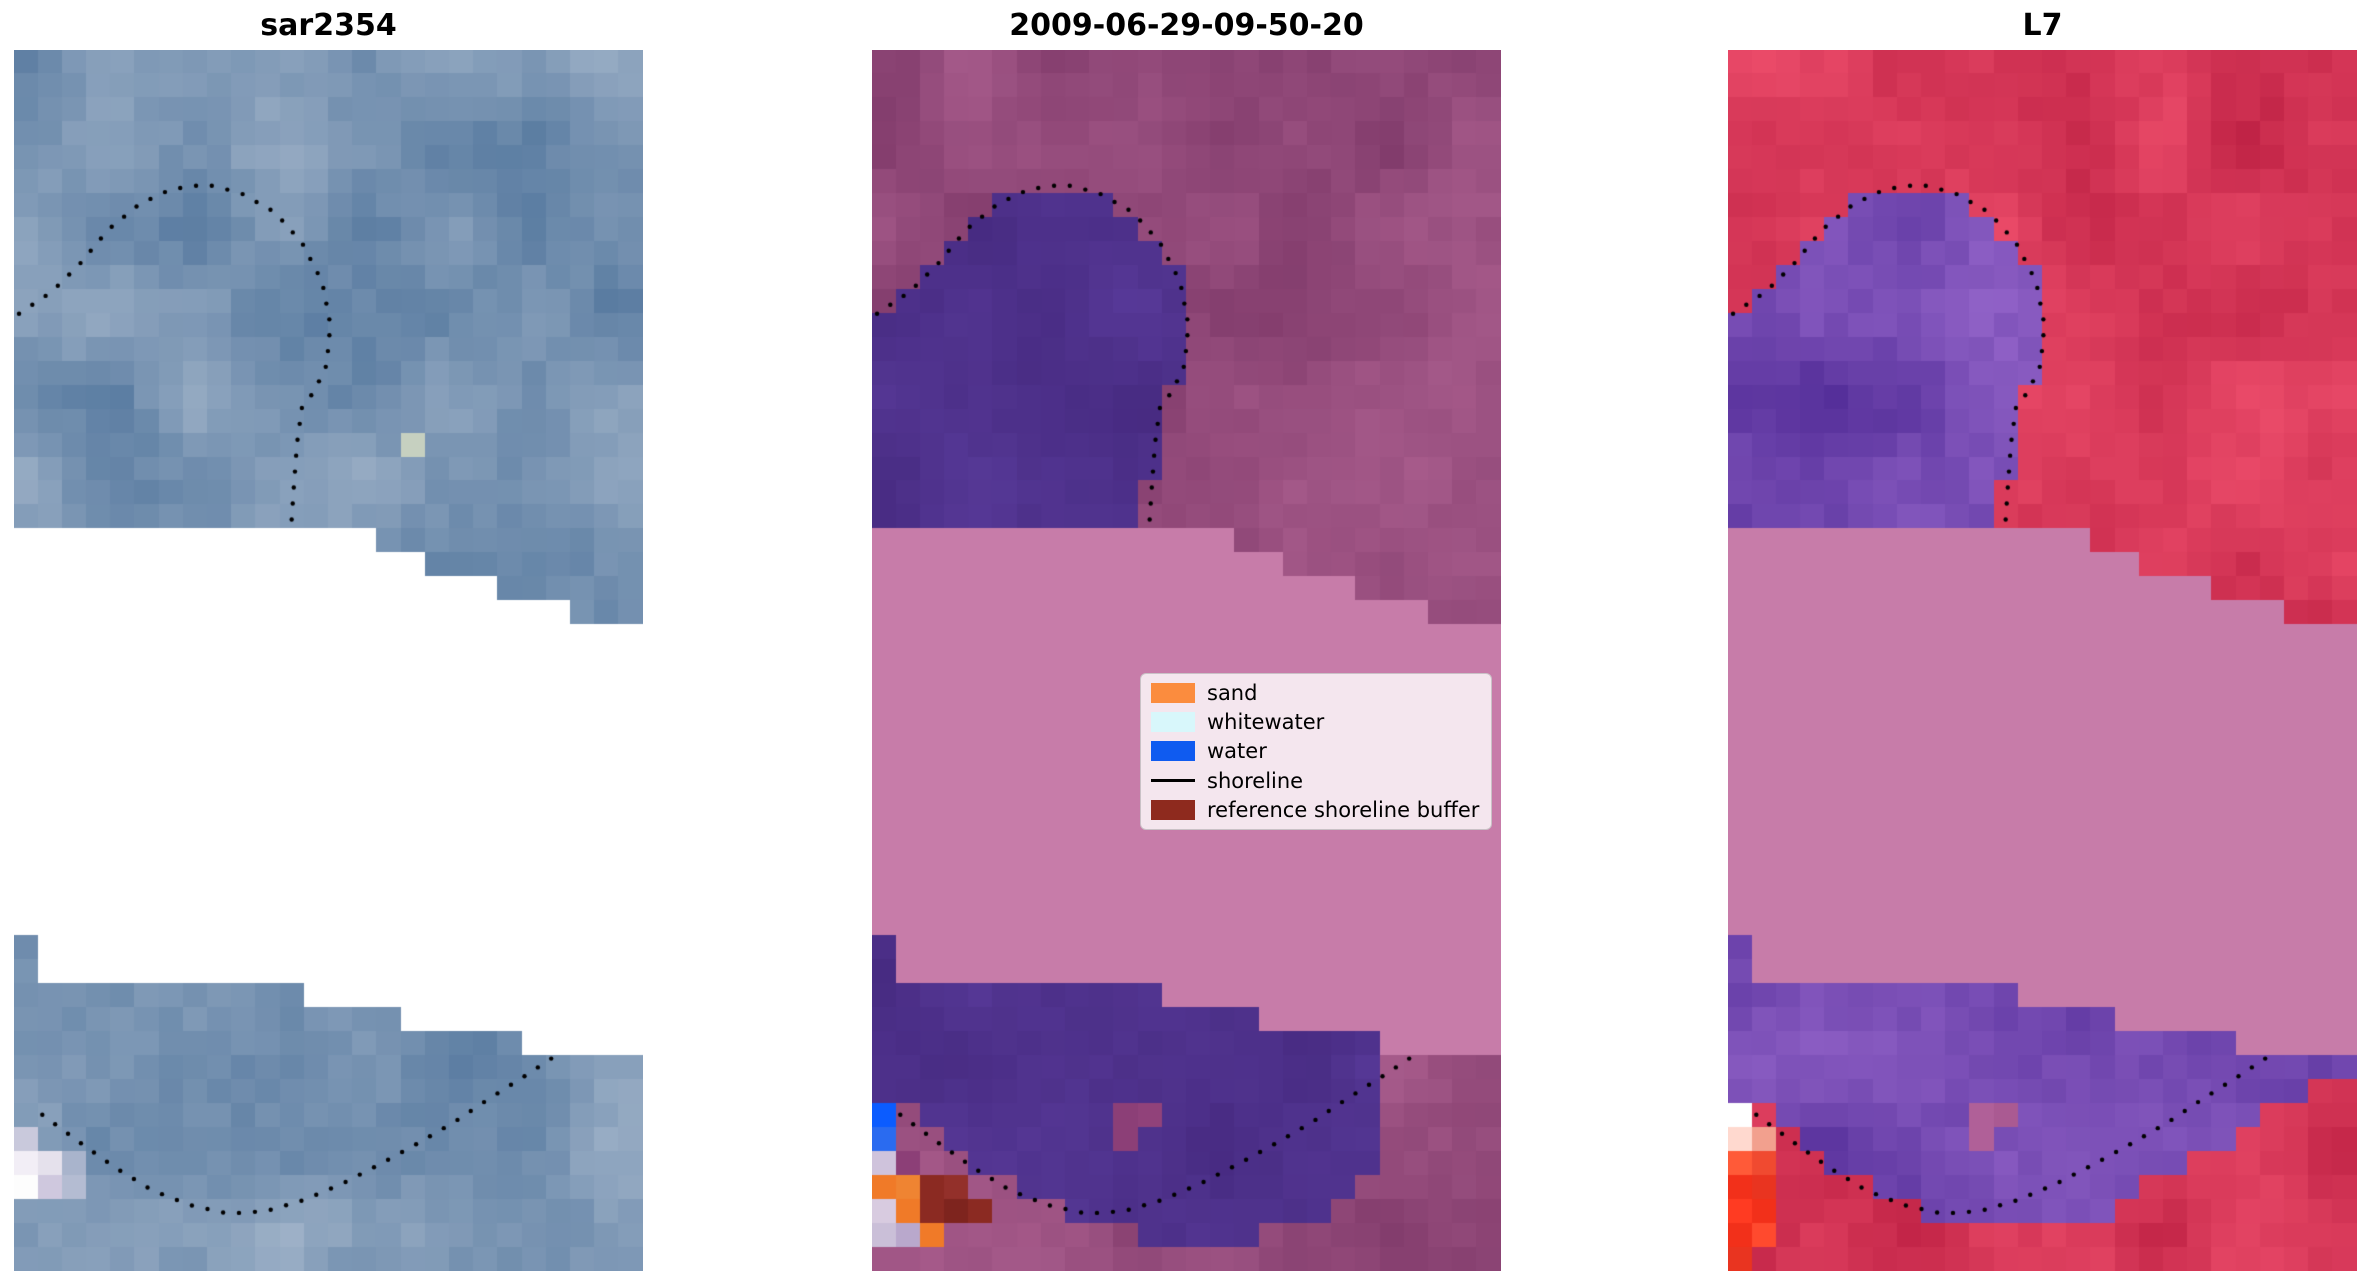 This screenshot has width=2373, height=1283. I want to click on legend-label-sand: sand, so click(1232, 693).